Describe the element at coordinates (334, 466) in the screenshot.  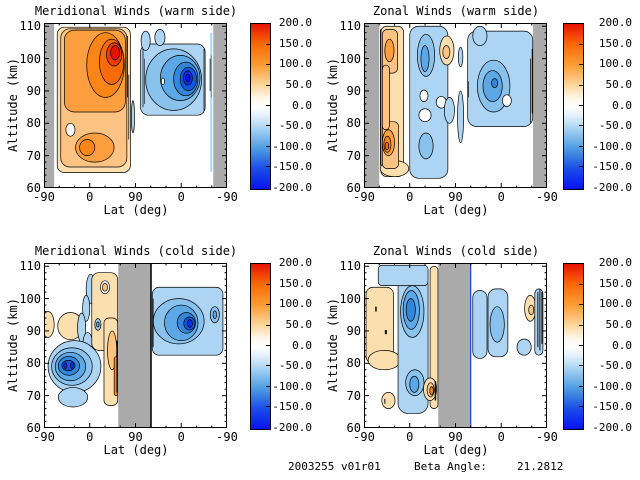
I see `file-version-text: 2003255 v01r01` at that location.